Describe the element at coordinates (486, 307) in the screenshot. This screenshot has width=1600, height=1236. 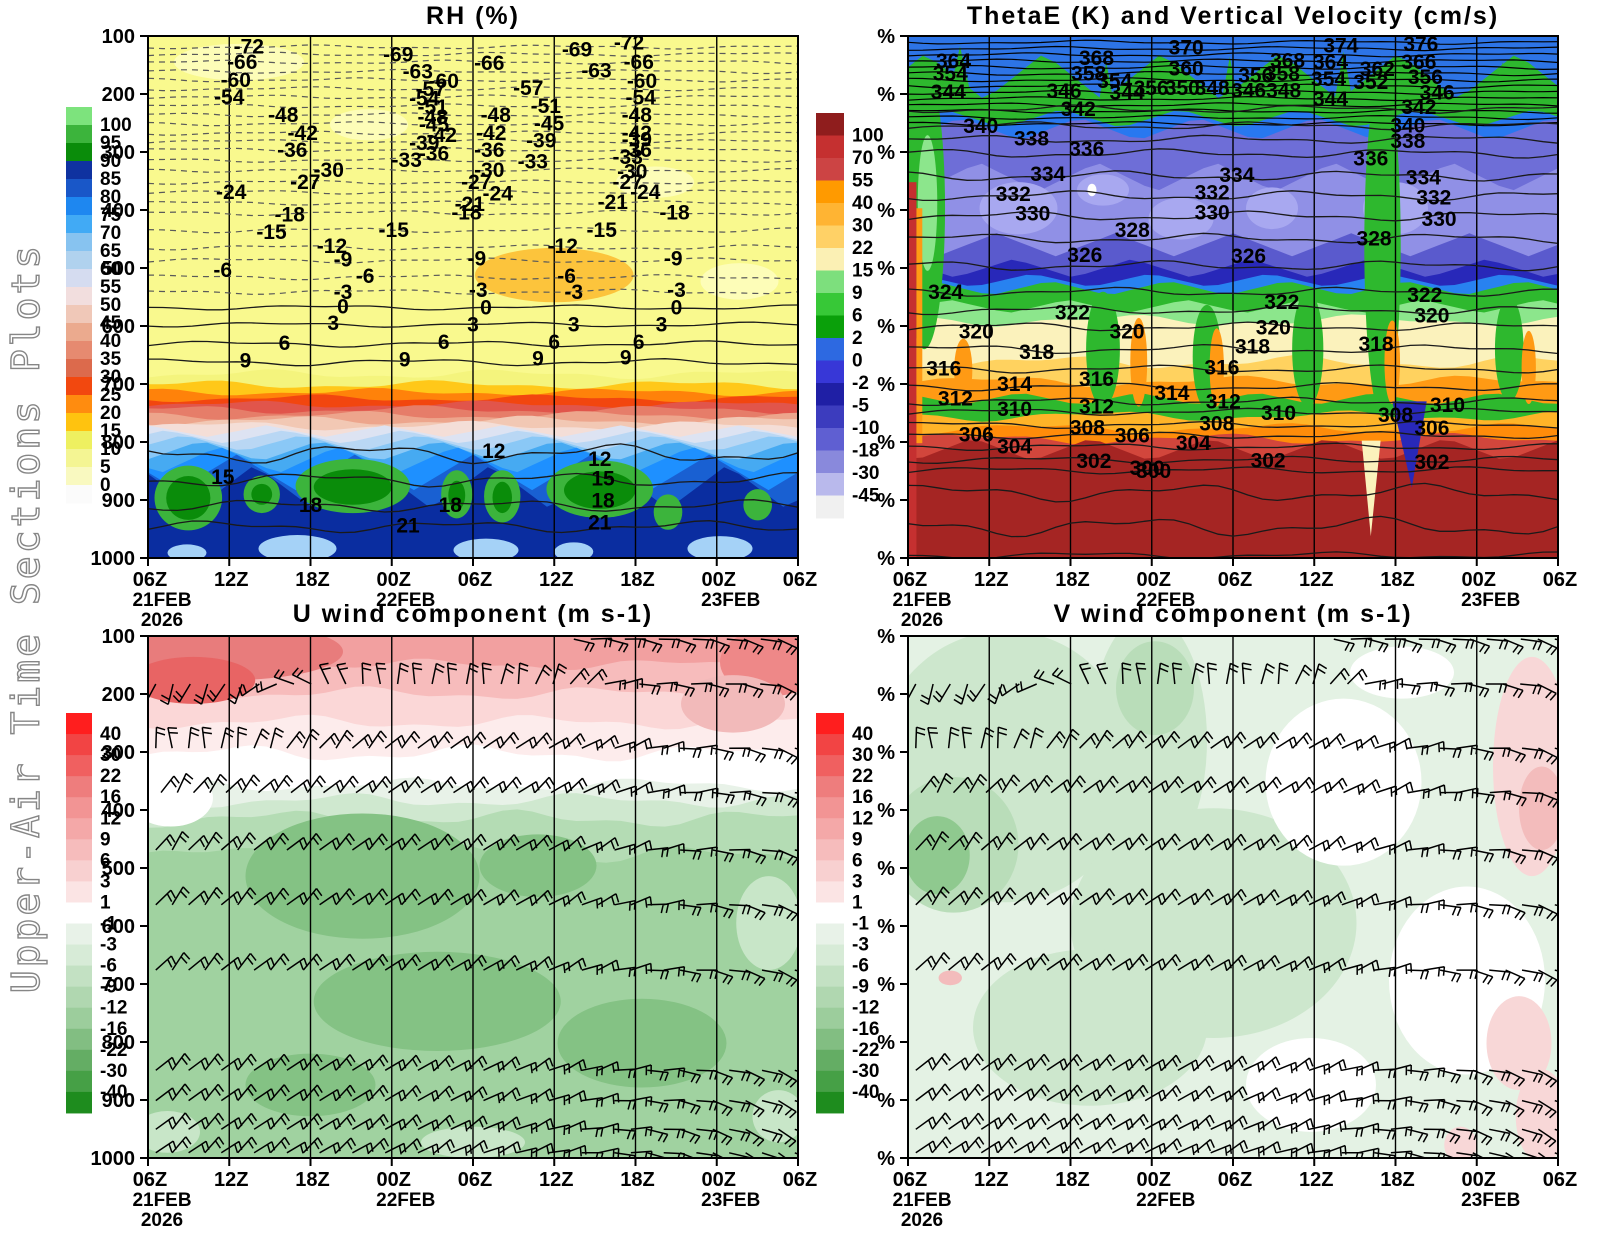
I see `svg-text: 0` at that location.